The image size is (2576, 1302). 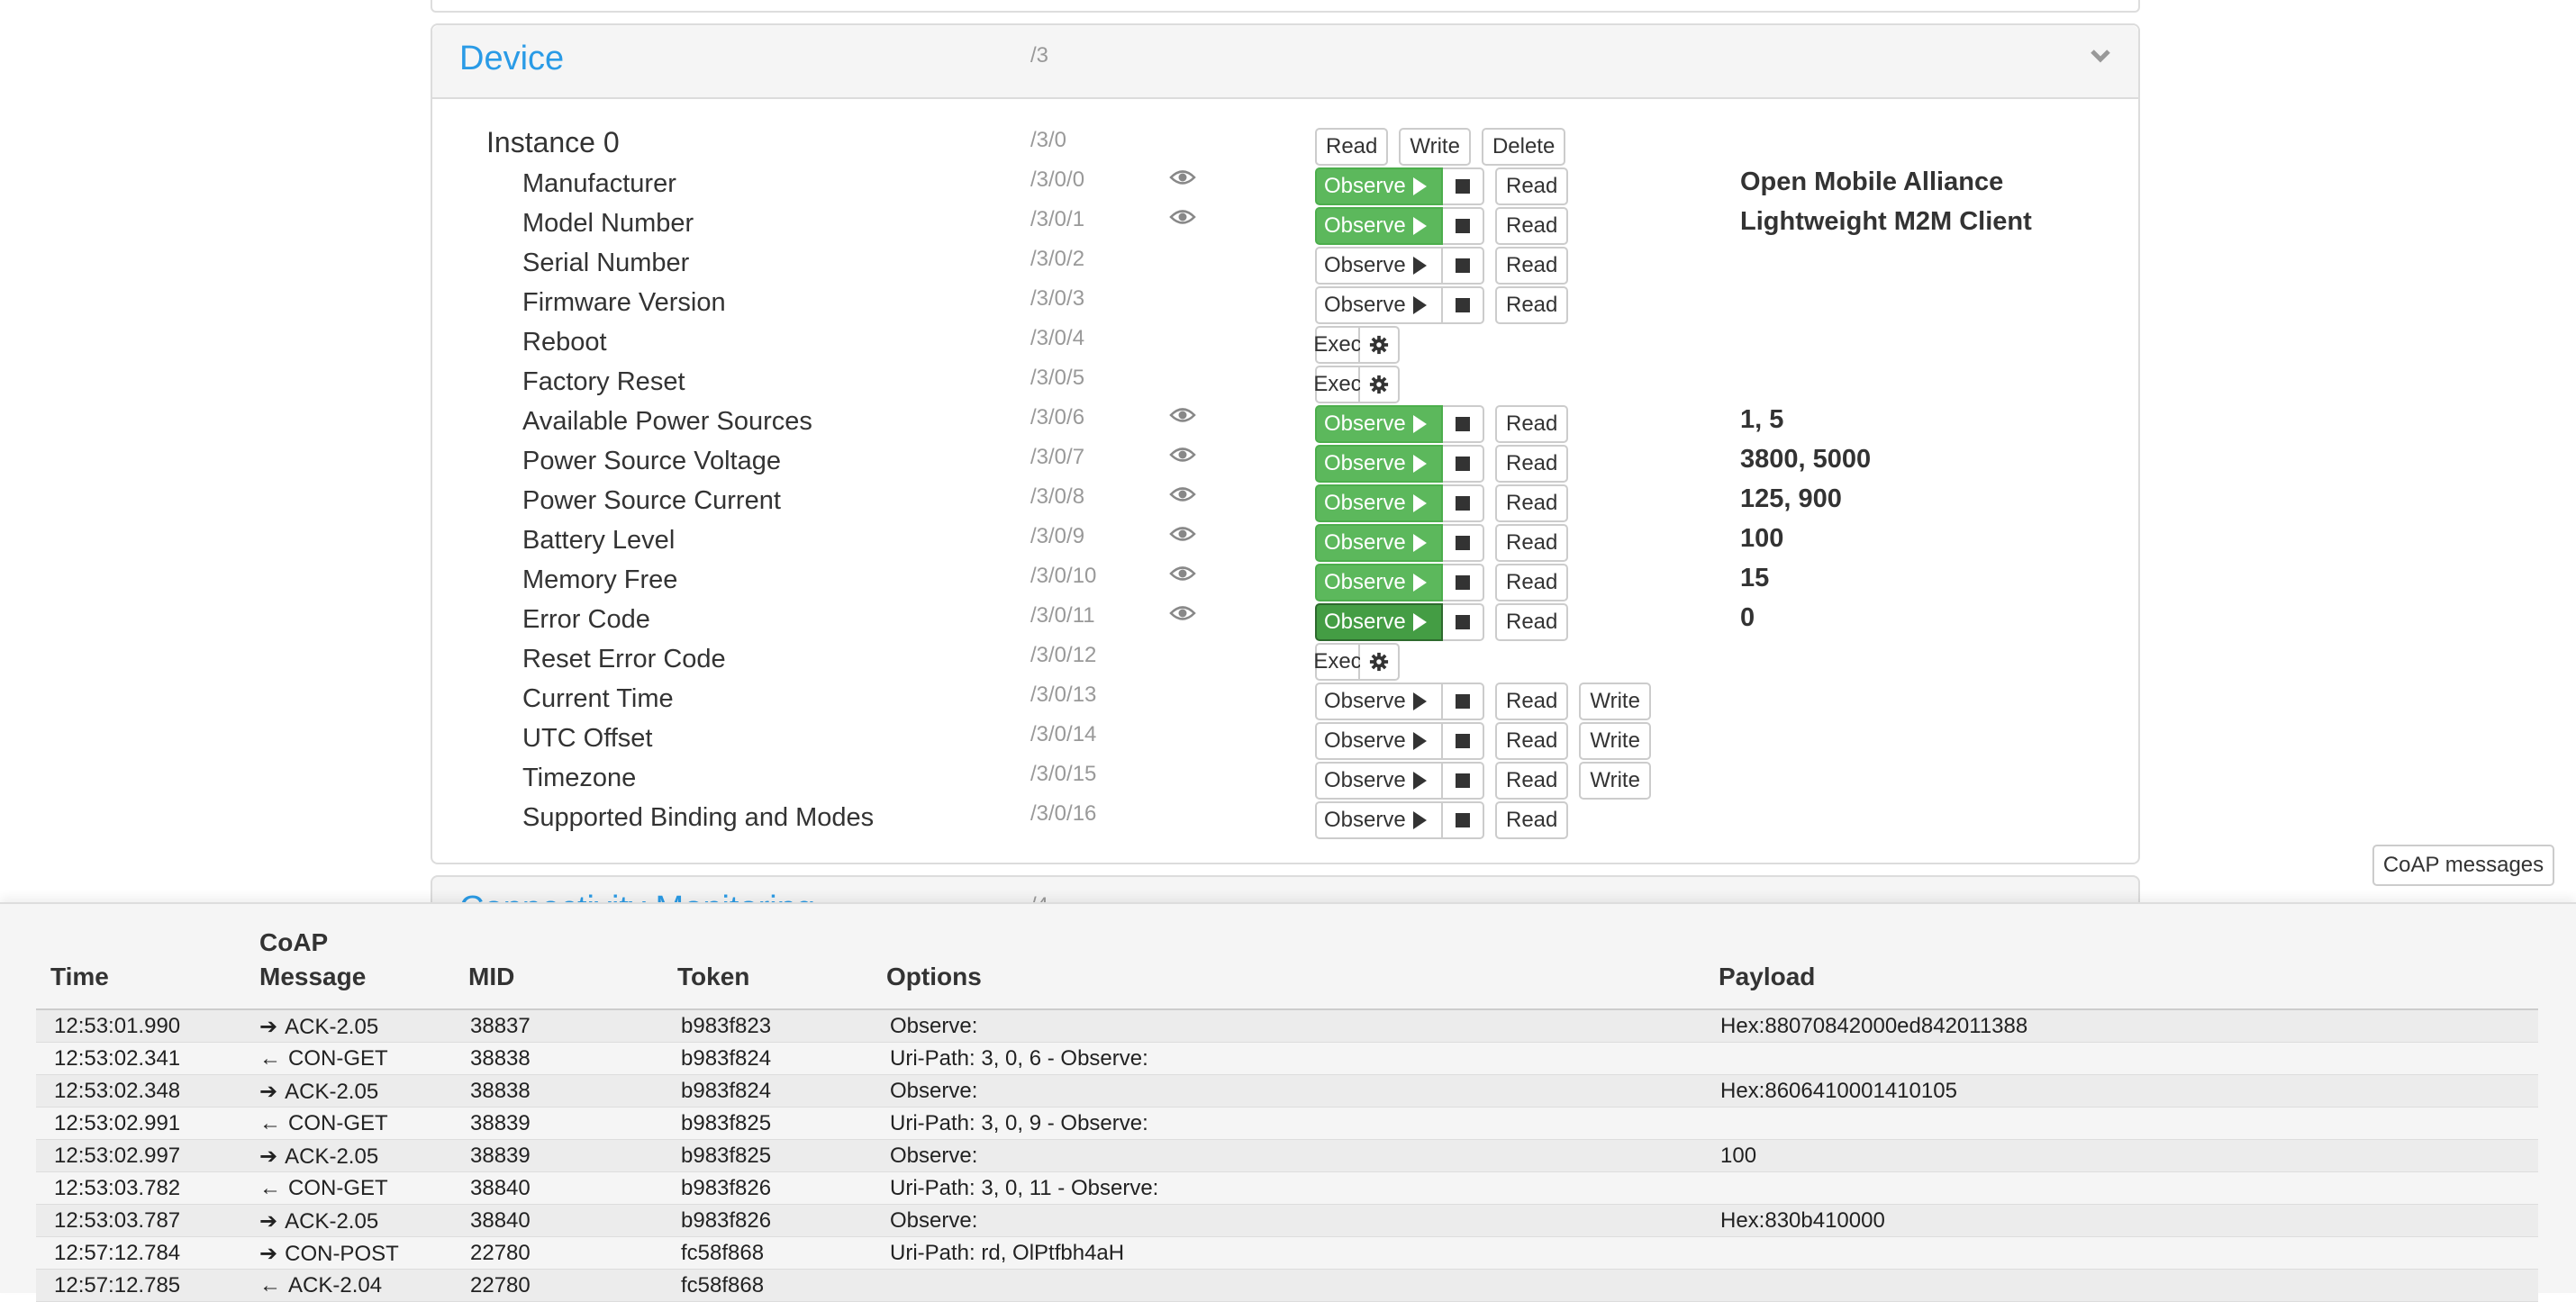 I want to click on message-type: ACK-2.05, so click(x=332, y=1156).